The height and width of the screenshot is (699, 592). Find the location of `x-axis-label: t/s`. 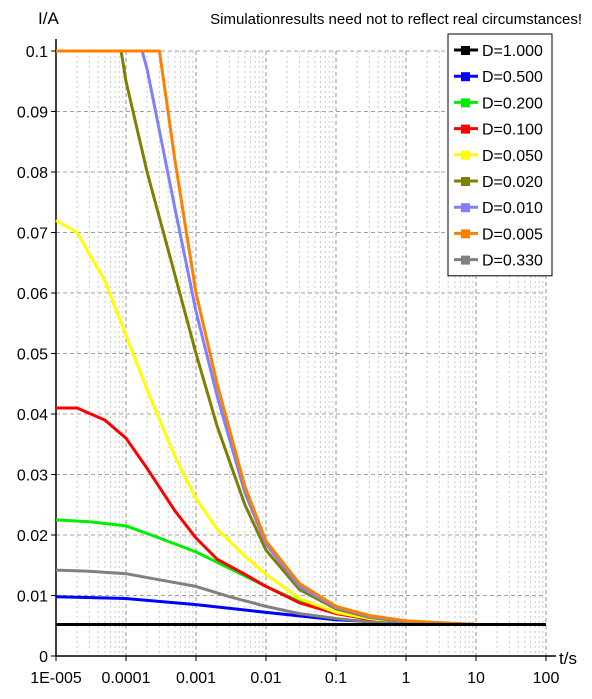

x-axis-label: t/s is located at coordinates (568, 658).